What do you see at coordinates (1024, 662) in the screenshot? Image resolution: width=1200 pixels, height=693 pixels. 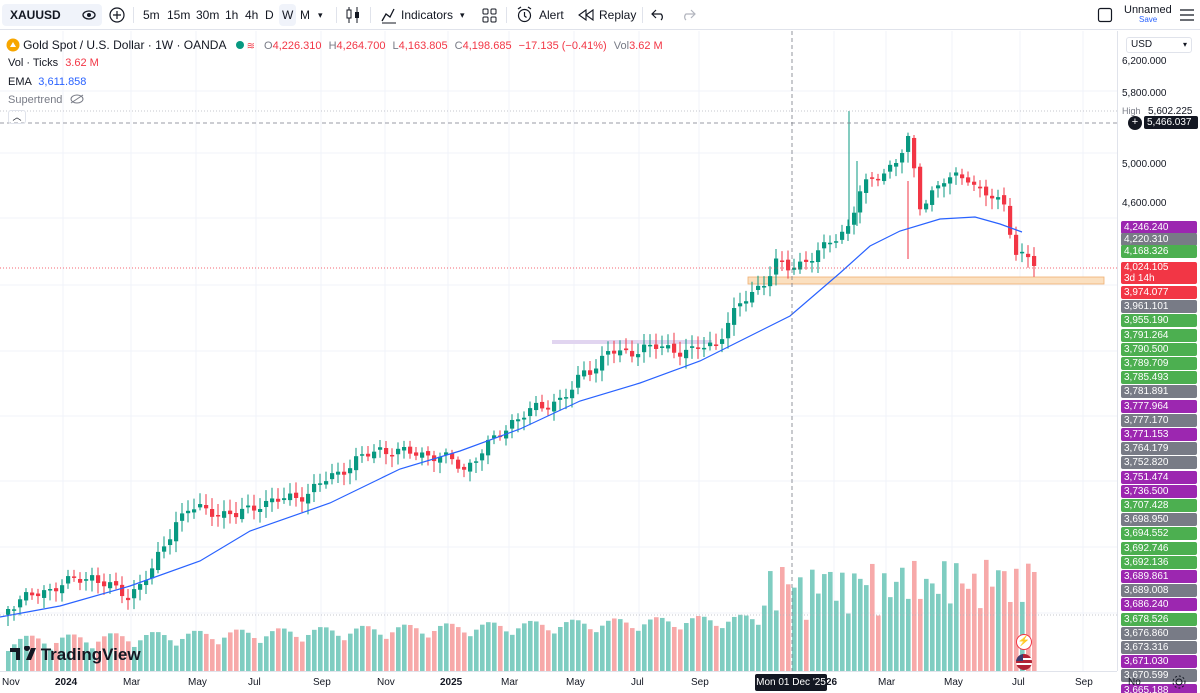 I see `us-flag-event-icon` at bounding box center [1024, 662].